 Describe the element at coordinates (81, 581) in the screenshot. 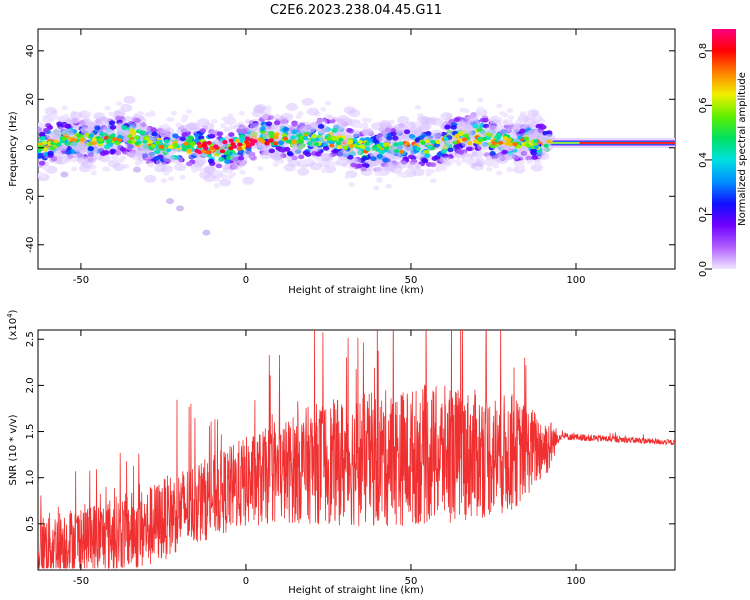

I see `snr-x-tick-label: -50` at that location.